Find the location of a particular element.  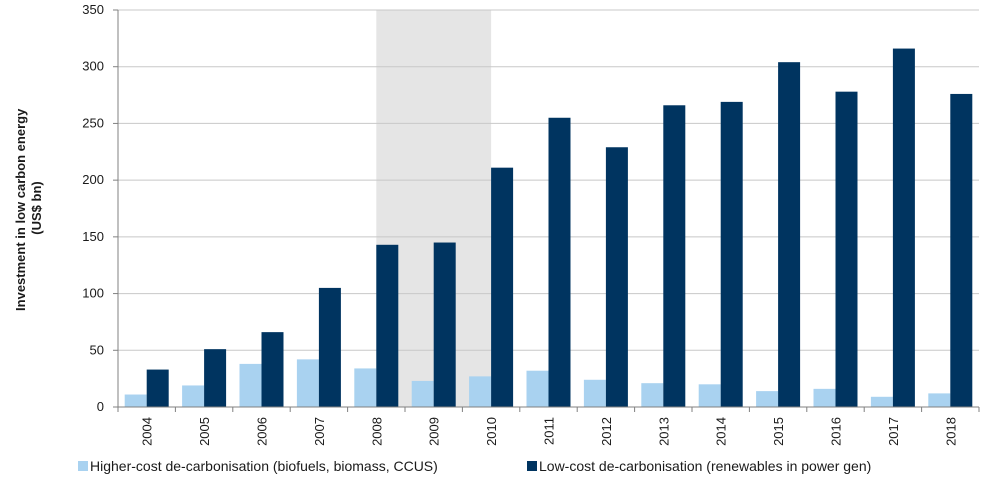

y-tick-label: 50 is located at coordinates (97, 349).